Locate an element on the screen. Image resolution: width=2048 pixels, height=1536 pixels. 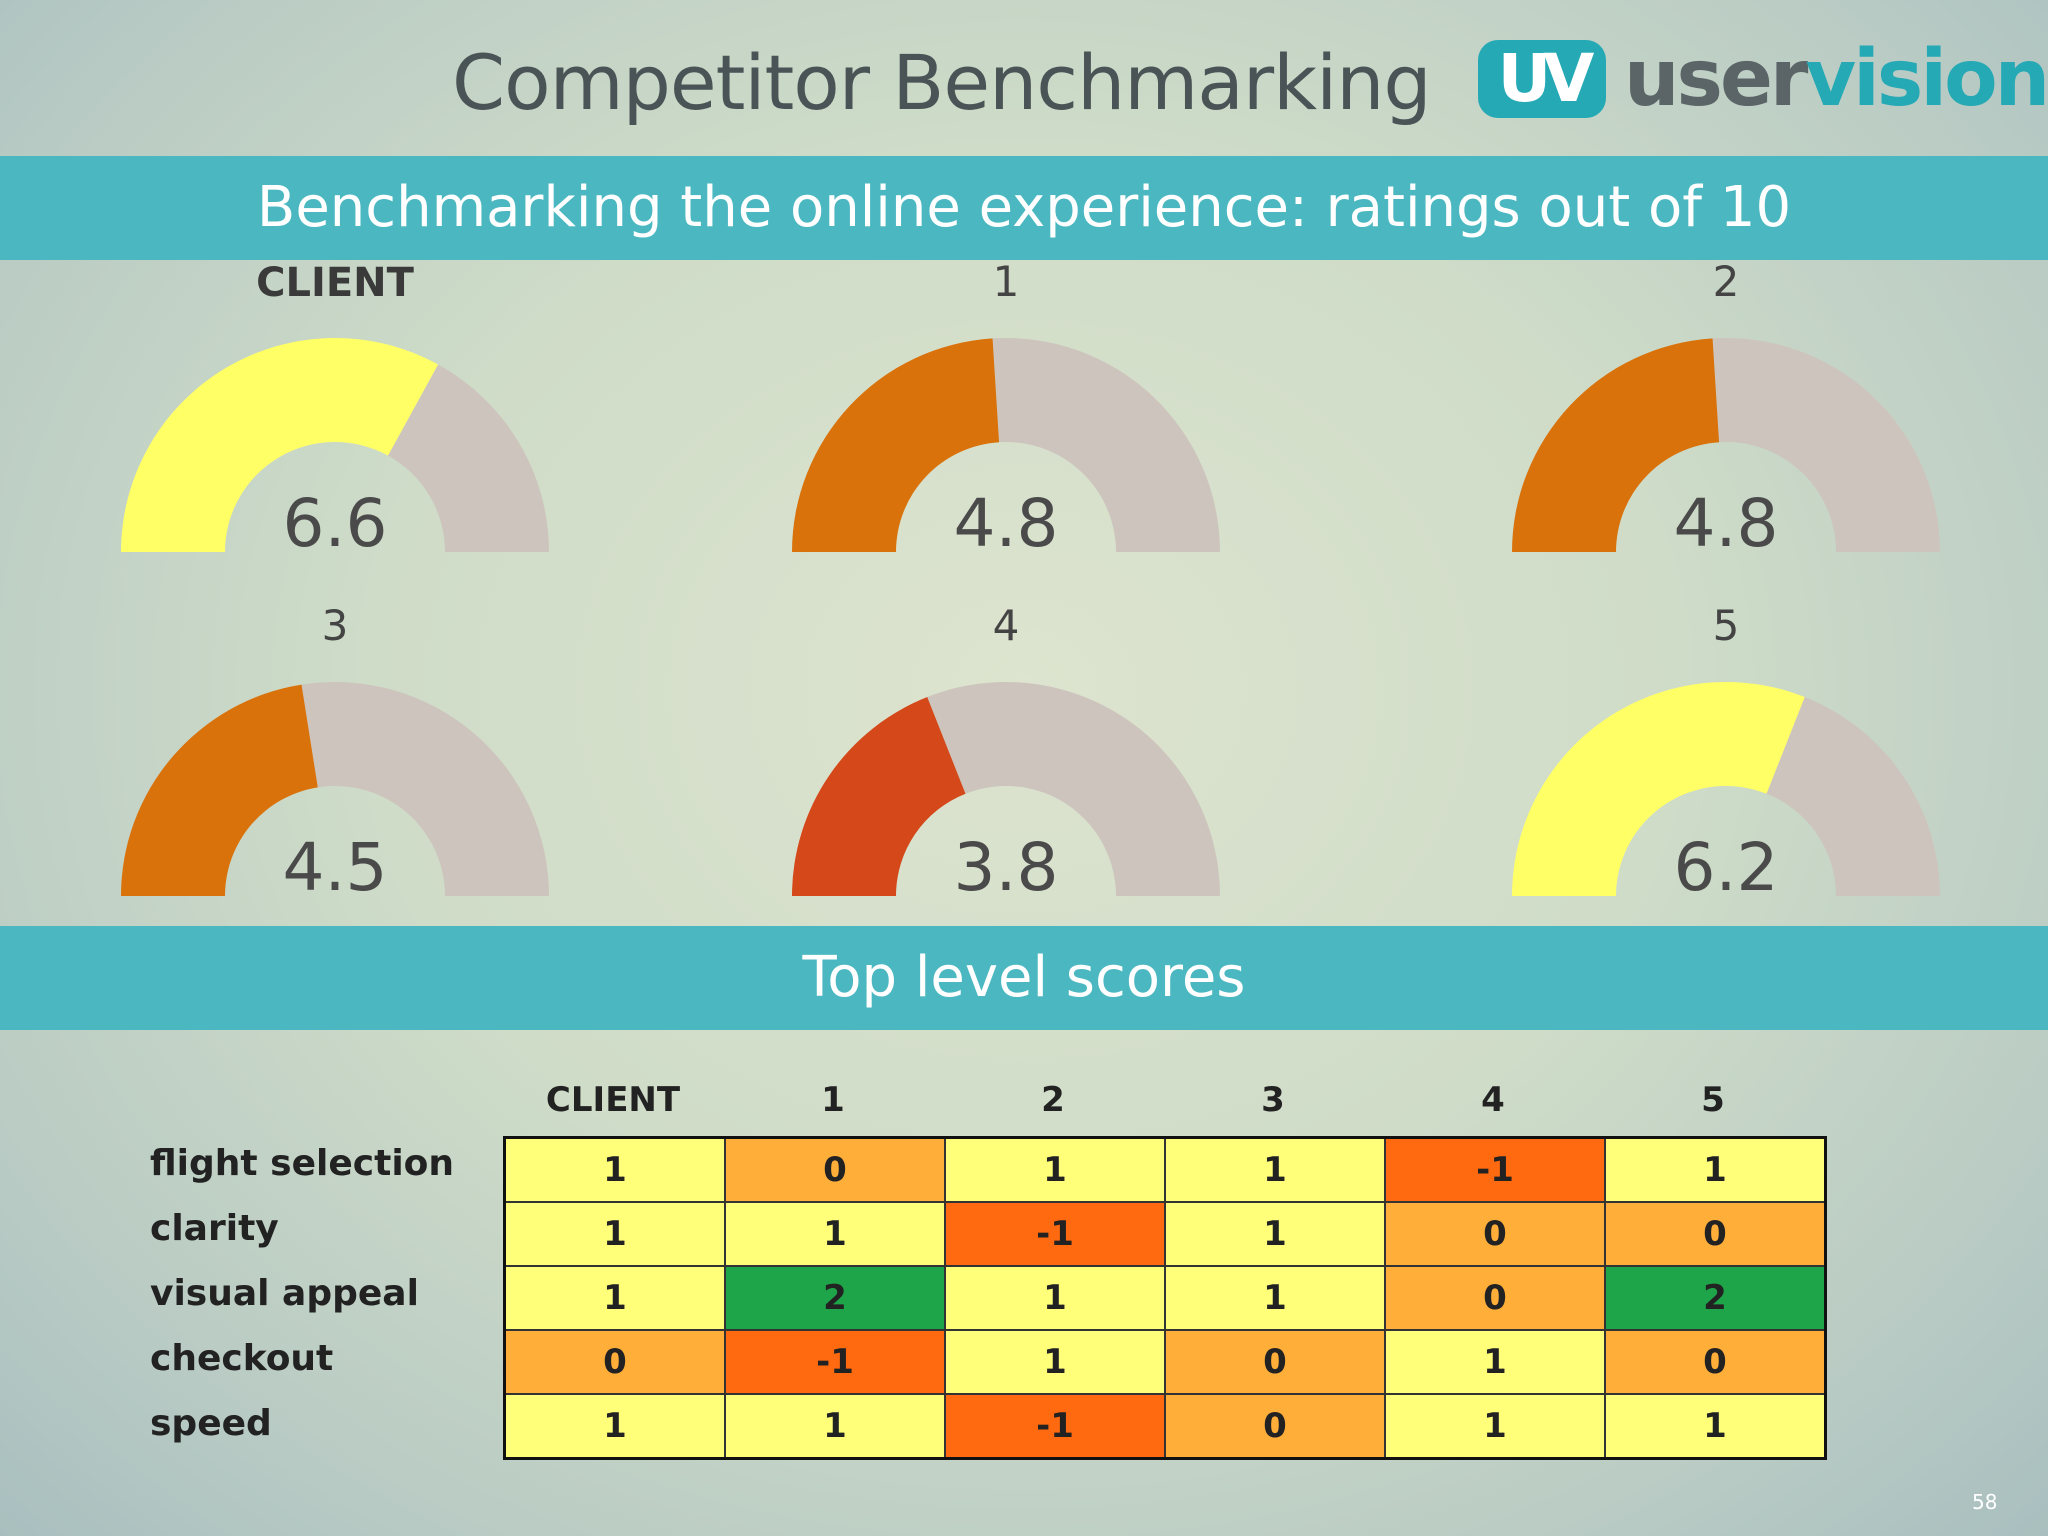
gauge-label-4: 4 is located at coordinates (1006, 625).